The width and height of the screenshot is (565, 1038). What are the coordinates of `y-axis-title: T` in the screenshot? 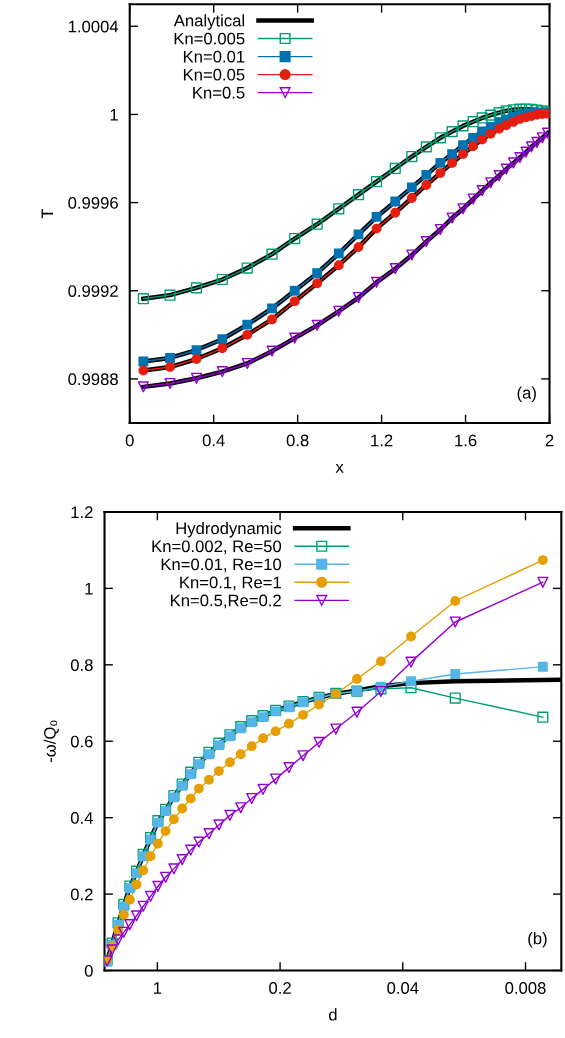 It's located at (47, 213).